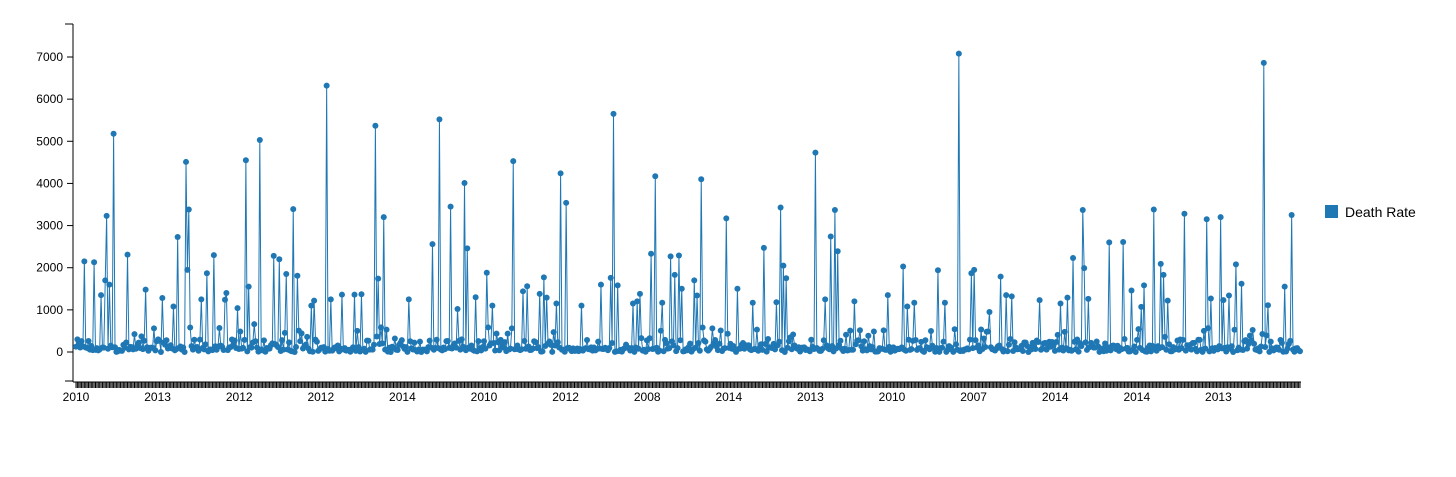 The height and width of the screenshot is (477, 1456). I want to click on x-tick-label: 2012, so click(239, 397).